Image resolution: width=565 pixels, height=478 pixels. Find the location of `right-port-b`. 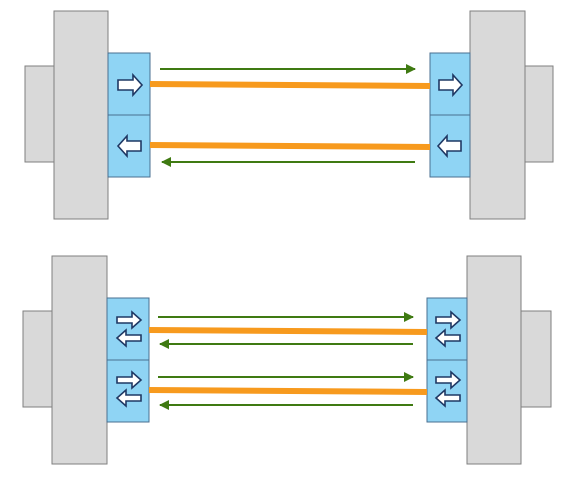

right-port-b is located at coordinates (447, 391).